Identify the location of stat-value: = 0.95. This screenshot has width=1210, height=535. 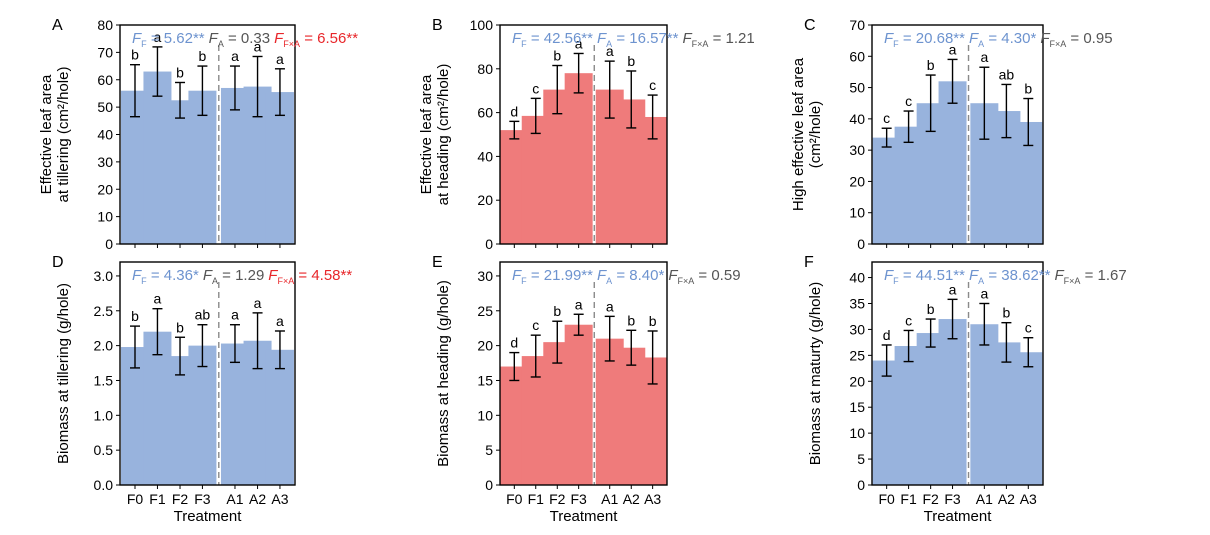
(1089, 38).